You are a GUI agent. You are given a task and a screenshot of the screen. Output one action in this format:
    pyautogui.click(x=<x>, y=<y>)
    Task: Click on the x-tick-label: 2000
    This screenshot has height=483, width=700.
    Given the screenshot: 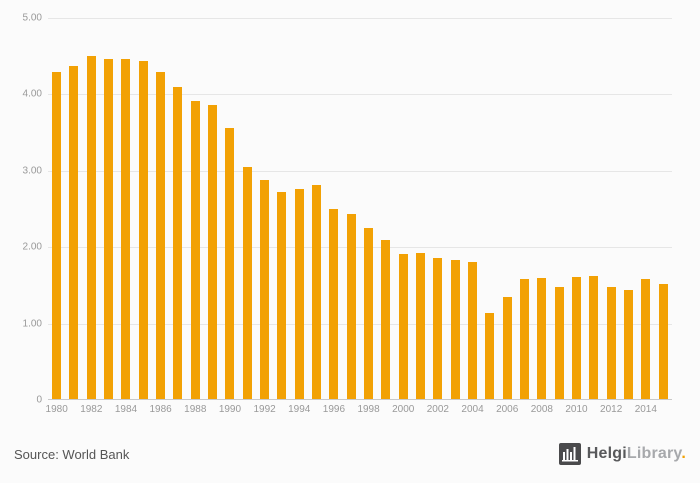 What is the action you would take?
    pyautogui.click(x=403, y=409)
    